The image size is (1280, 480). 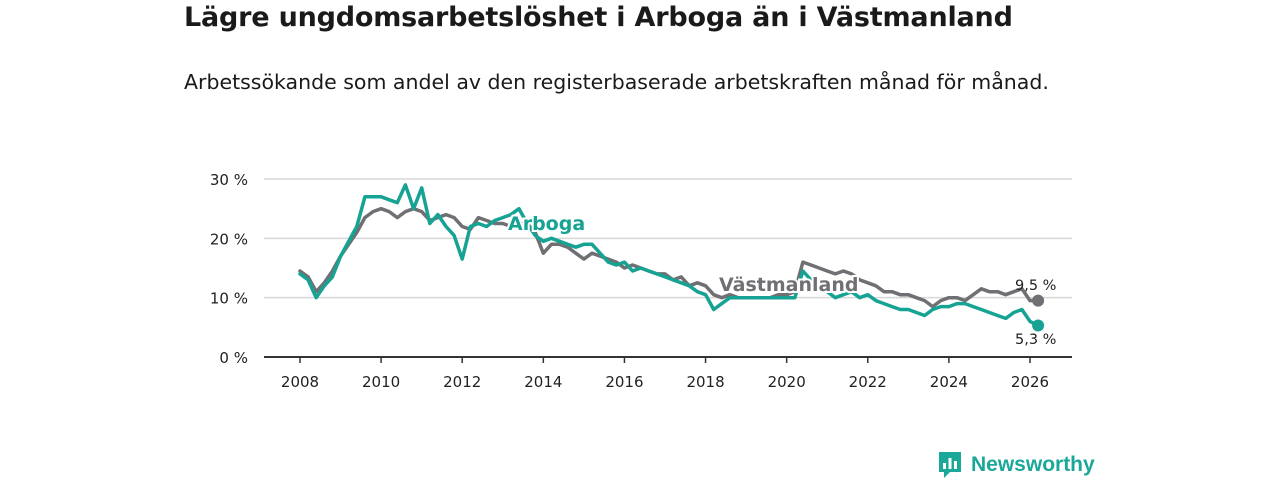 I want to click on y-axis-tick-labels: 0 % 10 % 20 % 30 %, so click(x=229, y=269).